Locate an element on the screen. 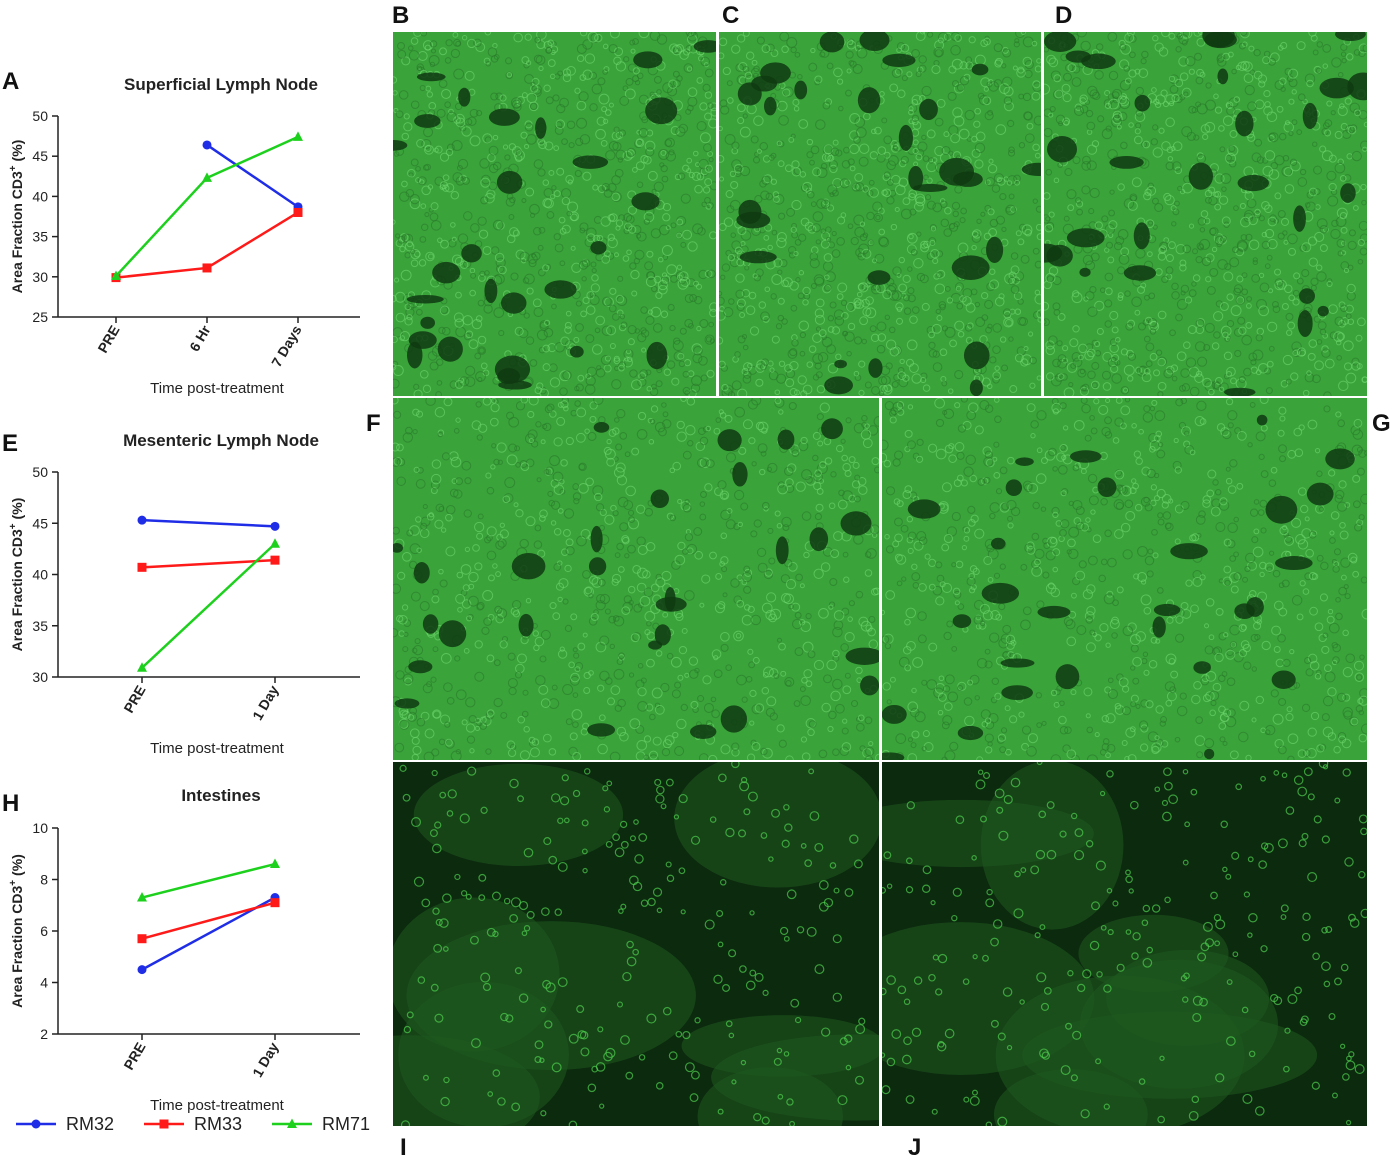 The image size is (1395, 1162). micrograph-d is located at coordinates (1205, 214).